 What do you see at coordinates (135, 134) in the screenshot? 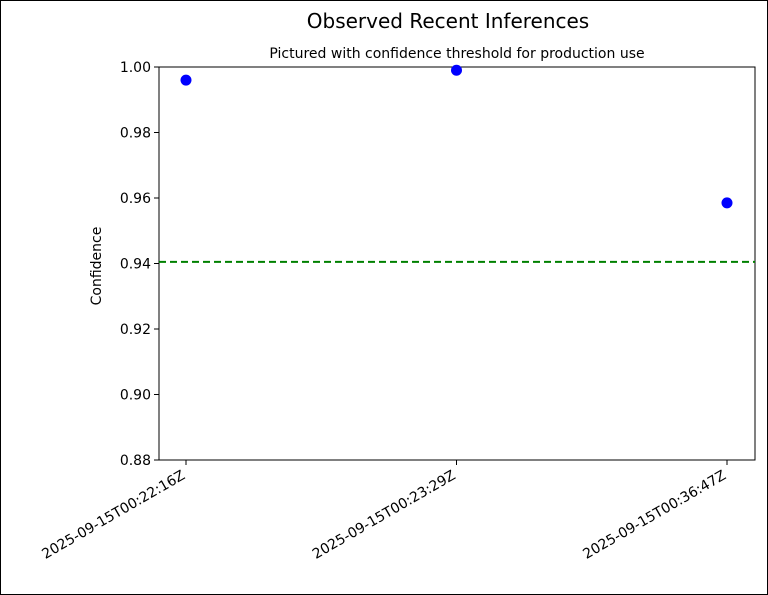
I see `y-tick-label: 0.98` at bounding box center [135, 134].